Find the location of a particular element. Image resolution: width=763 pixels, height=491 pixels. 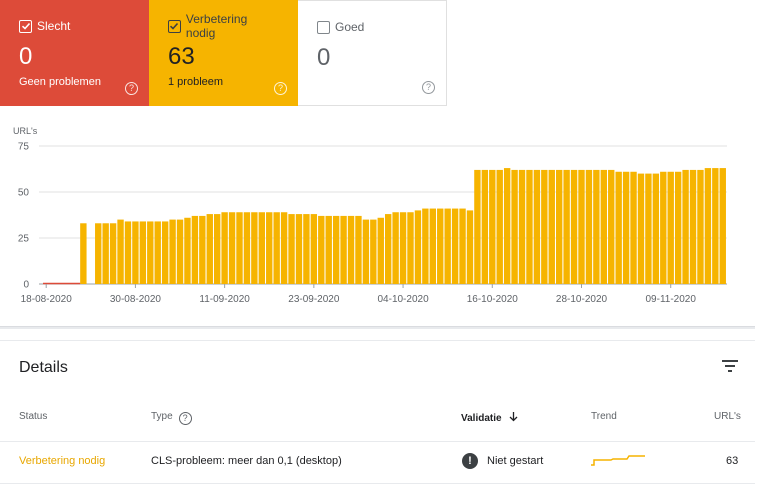

card-good: Goed 0 ? is located at coordinates (372, 53).